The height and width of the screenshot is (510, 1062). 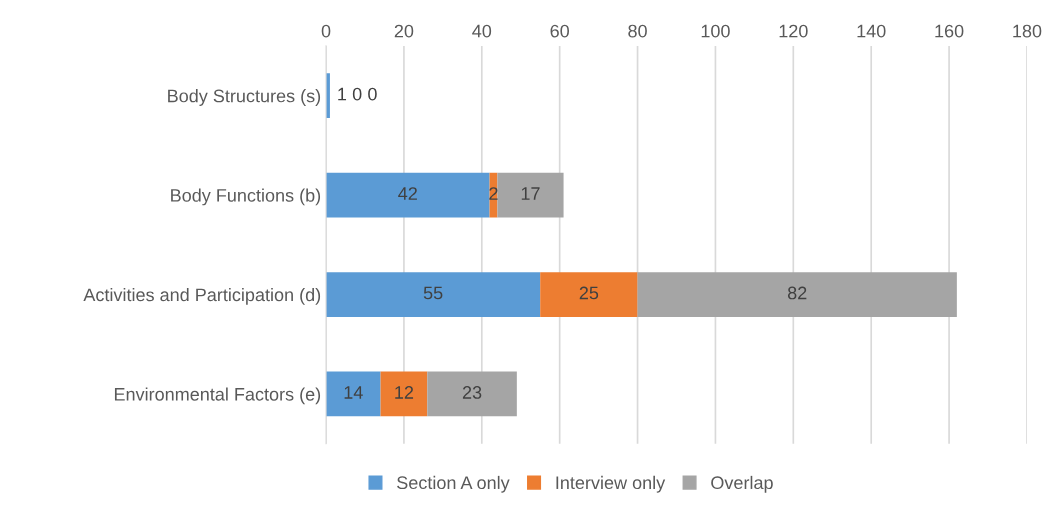 I want to click on x-tick-label: 140, so click(x=871, y=31).